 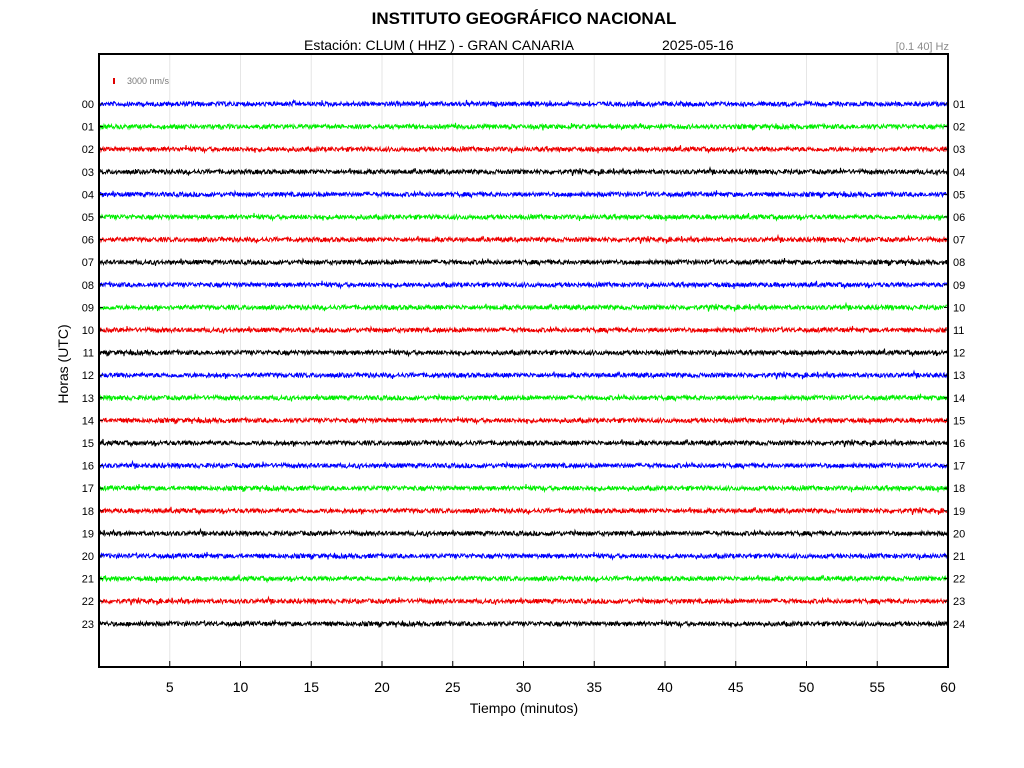 I want to click on x-tick-label: 50, so click(x=807, y=687).